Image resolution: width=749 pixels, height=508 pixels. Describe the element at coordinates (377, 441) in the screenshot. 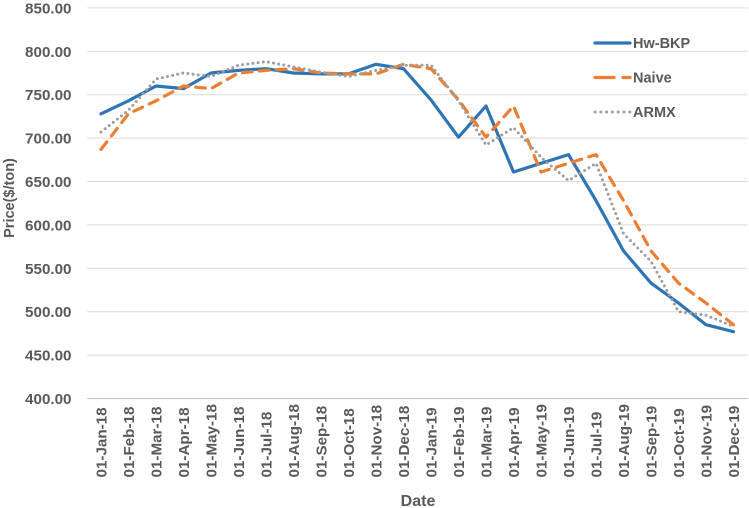

I see `svg-text: 01-Nov-18` at that location.